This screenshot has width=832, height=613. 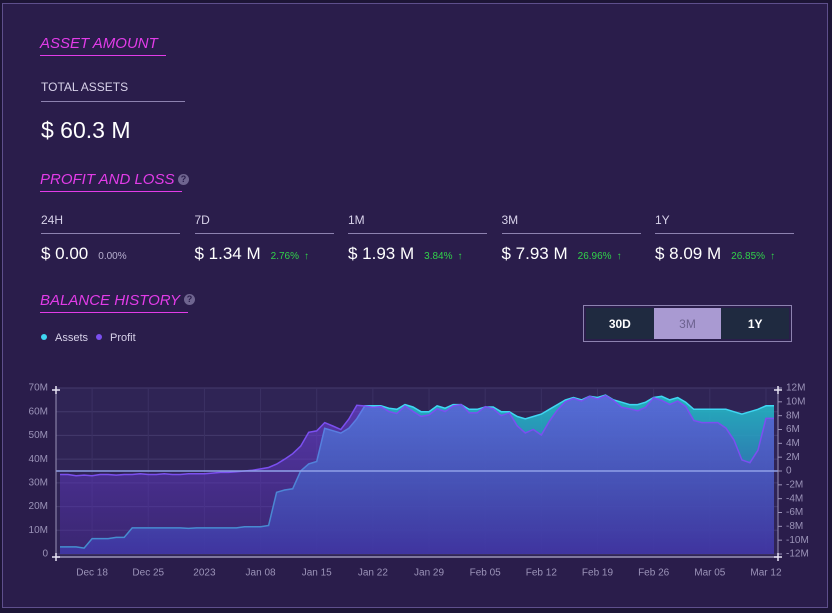 I want to click on change: 26.85%, so click(x=748, y=256).